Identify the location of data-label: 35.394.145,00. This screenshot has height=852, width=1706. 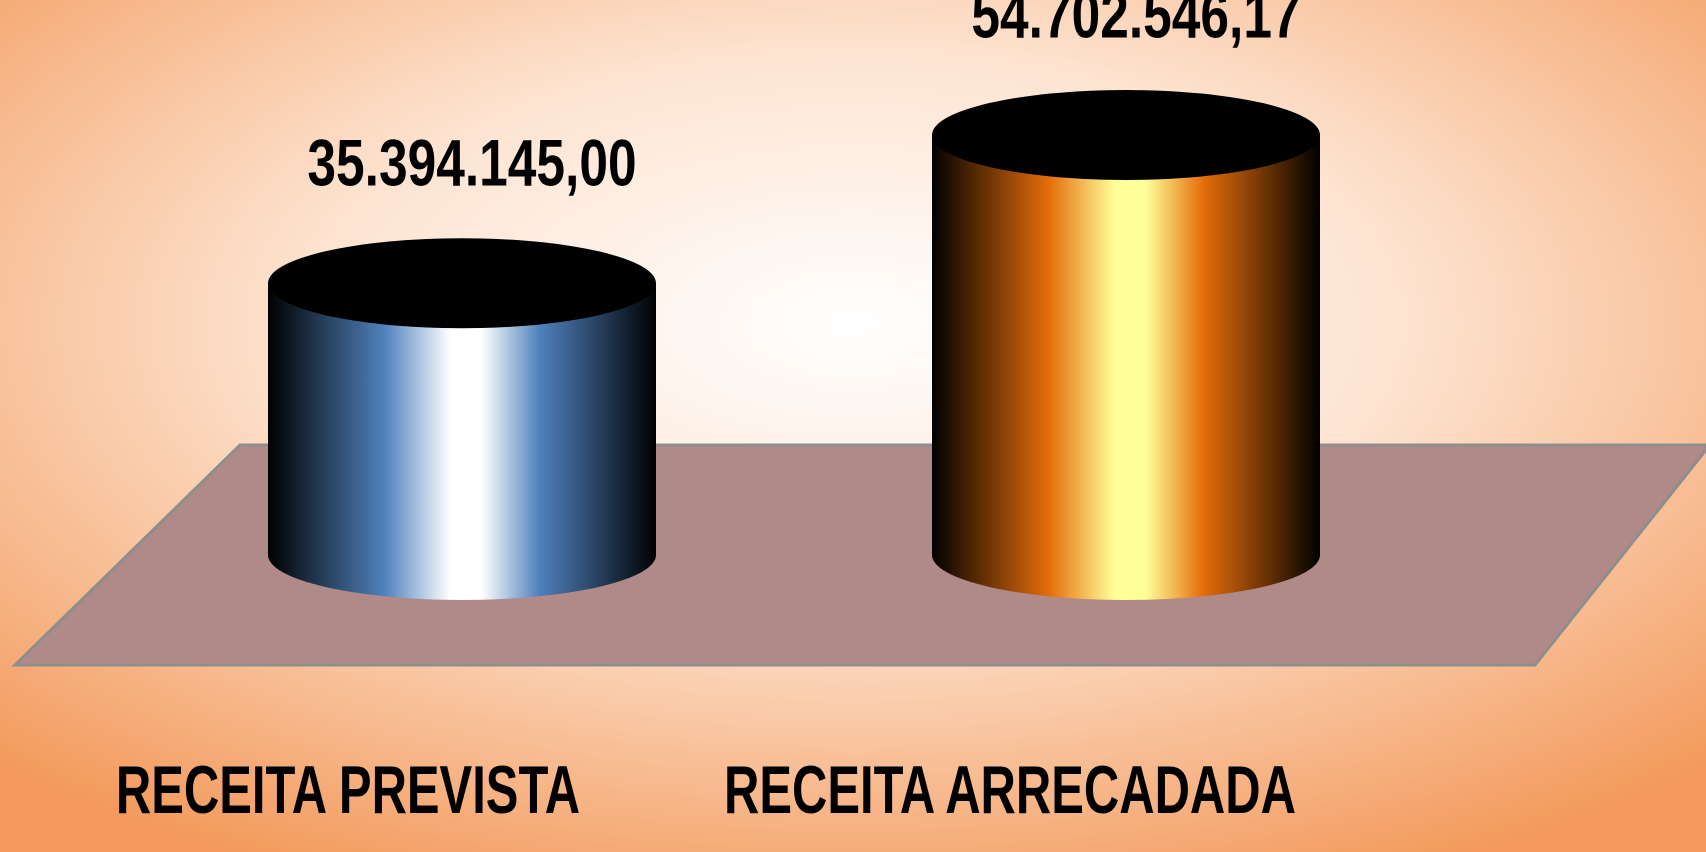
(471, 162).